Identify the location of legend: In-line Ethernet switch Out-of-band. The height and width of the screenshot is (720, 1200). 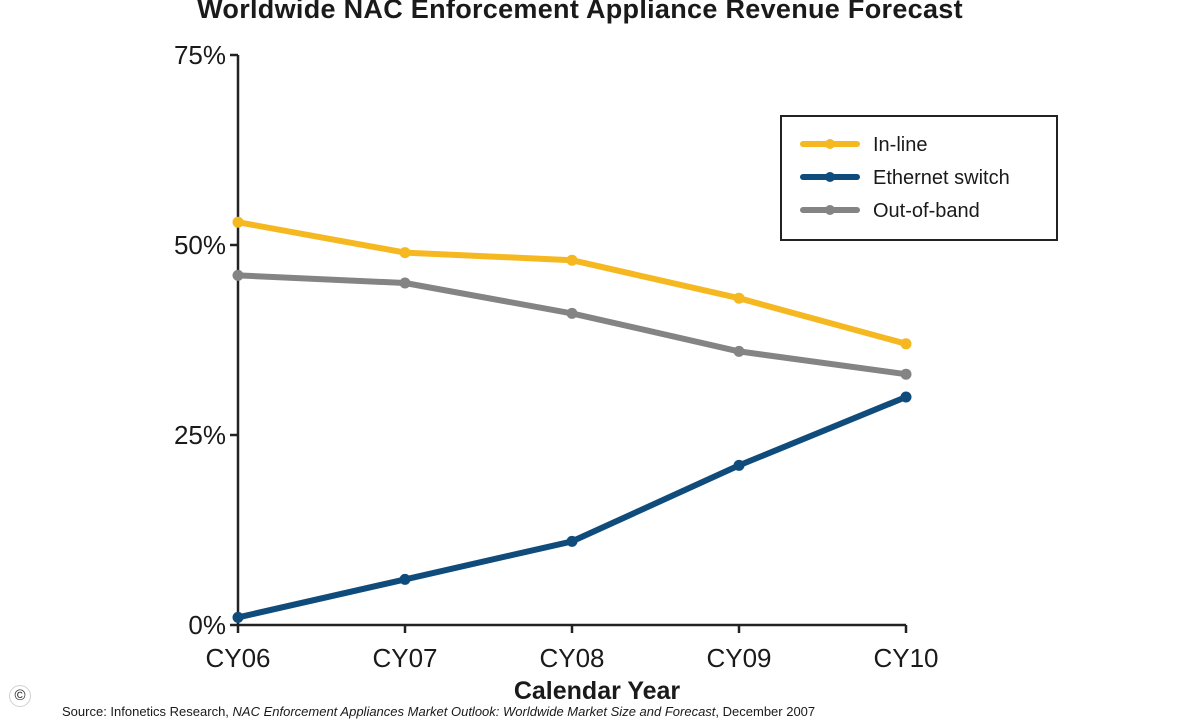
(919, 178).